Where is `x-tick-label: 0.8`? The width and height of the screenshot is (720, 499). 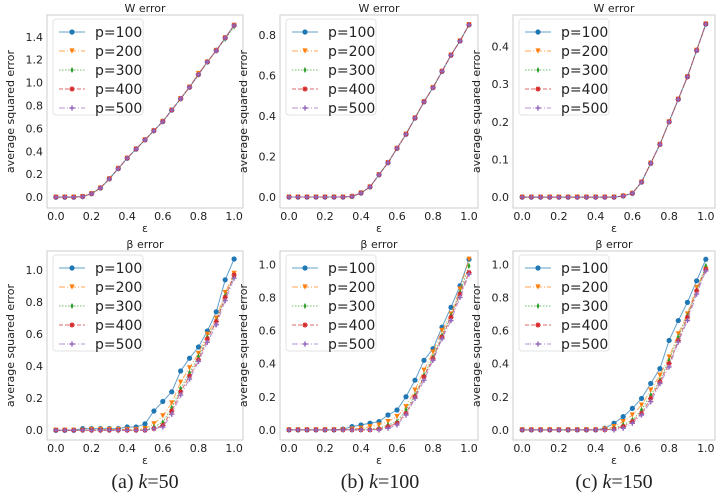 x-tick-label: 0.8 is located at coordinates (433, 448).